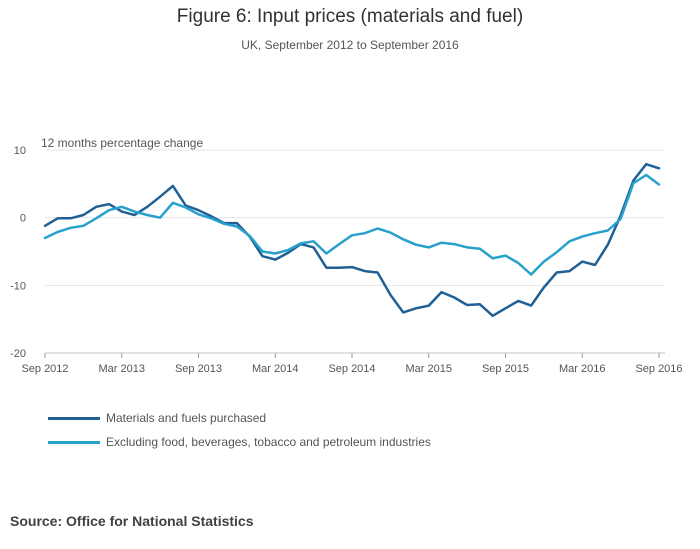  Describe the element at coordinates (20, 151) in the screenshot. I see `y-tick-label: 10` at that location.